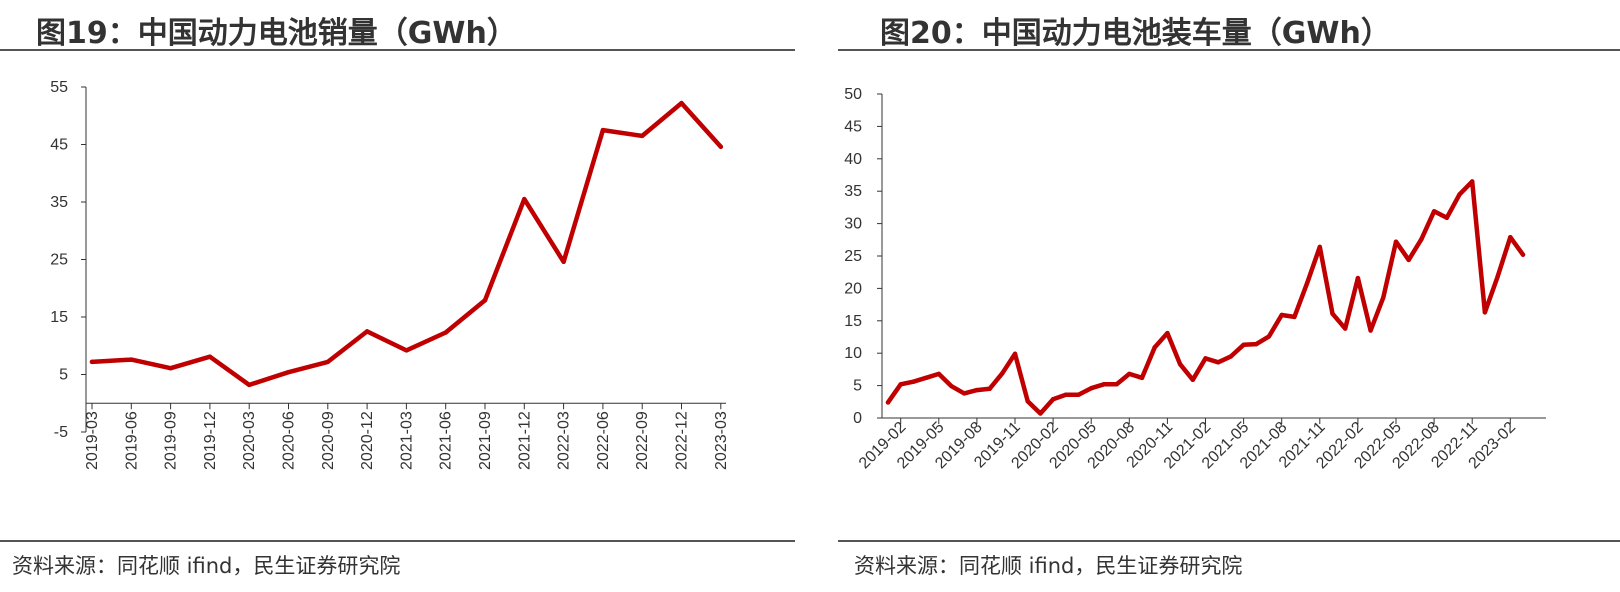  Describe the element at coordinates (564, 440) in the screenshot. I see `x-tick-label: 2022-03` at that location.